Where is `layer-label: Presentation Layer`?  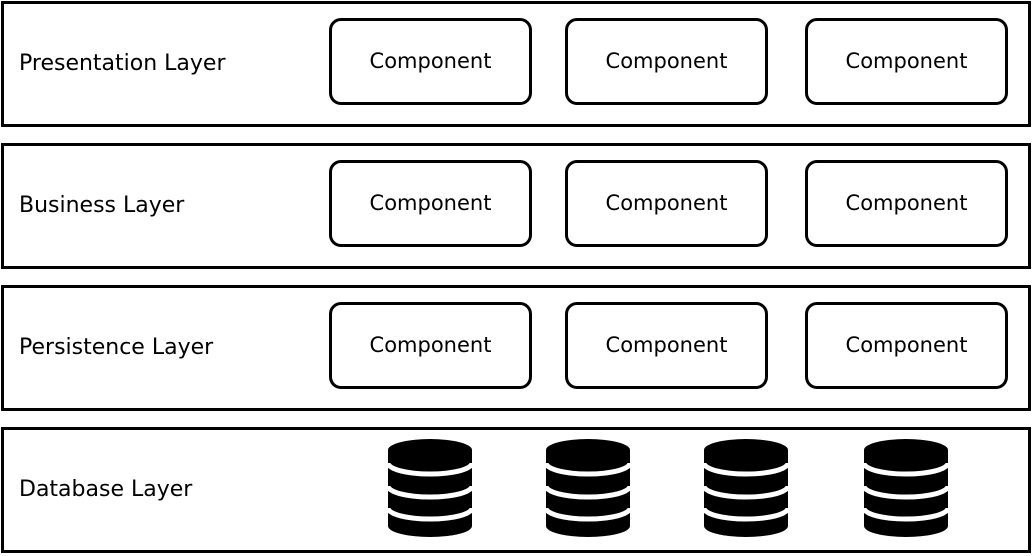 layer-label: Presentation Layer is located at coordinates (122, 63).